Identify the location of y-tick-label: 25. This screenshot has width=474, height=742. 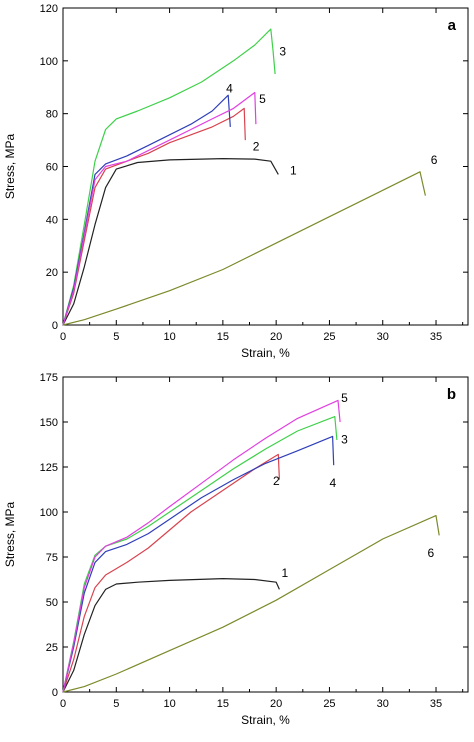
(52, 648).